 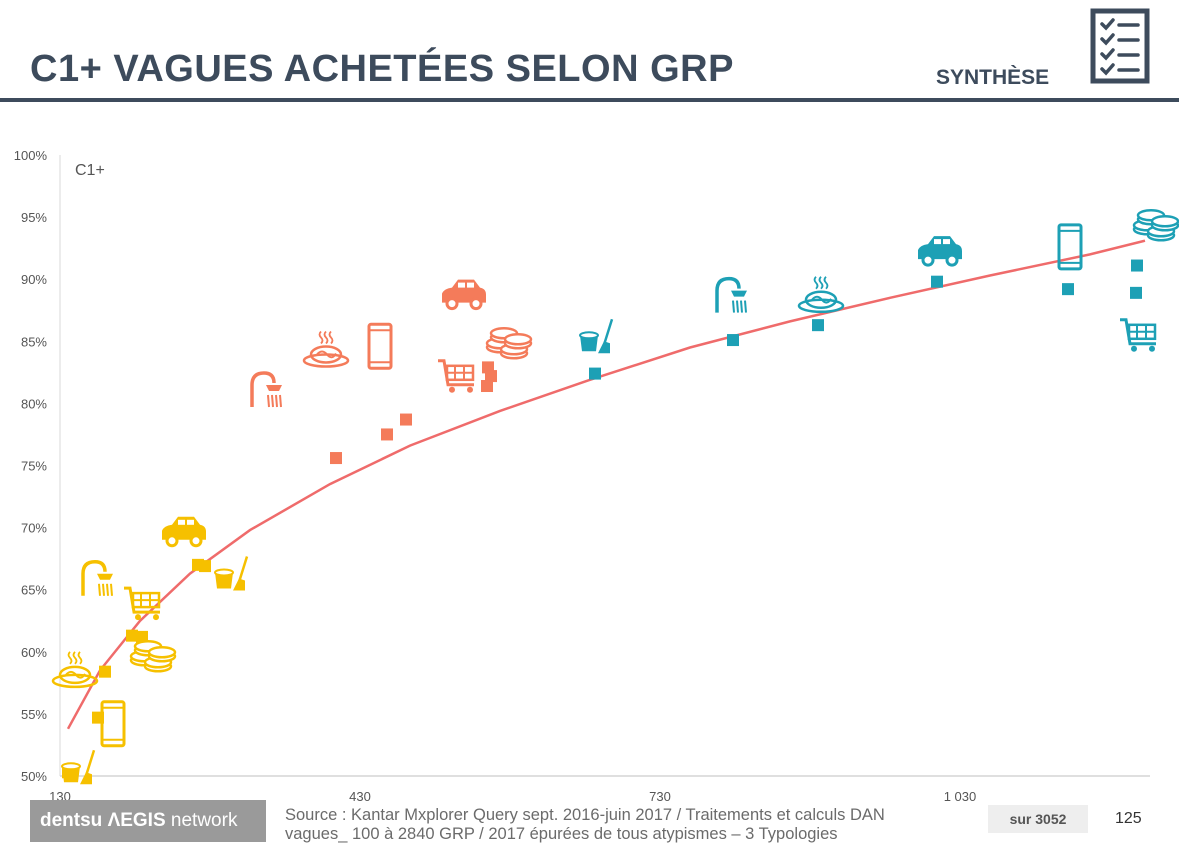 What do you see at coordinates (960, 796) in the screenshot?
I see `x-tick-label: 1 030` at bounding box center [960, 796].